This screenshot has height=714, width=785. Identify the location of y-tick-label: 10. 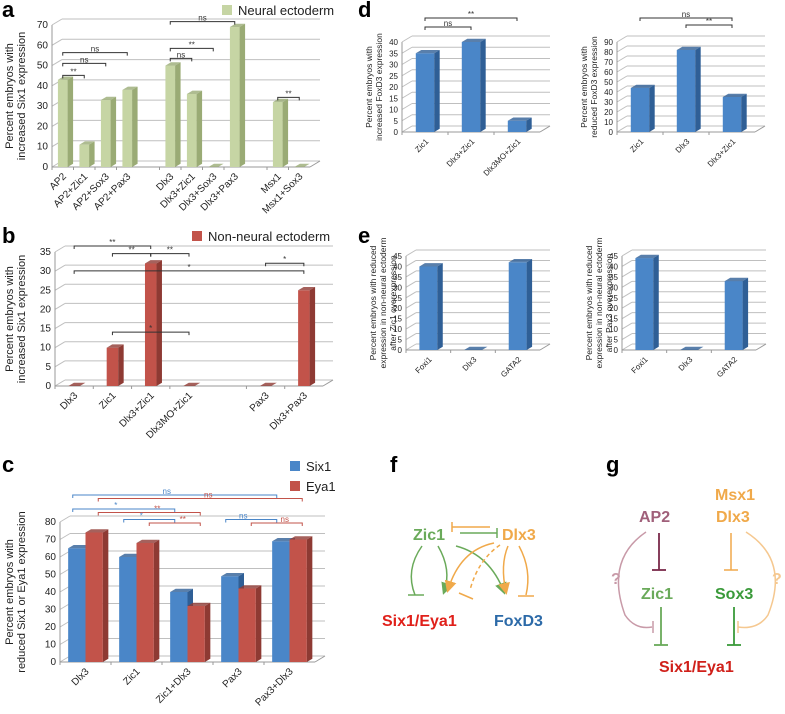
(43, 147).